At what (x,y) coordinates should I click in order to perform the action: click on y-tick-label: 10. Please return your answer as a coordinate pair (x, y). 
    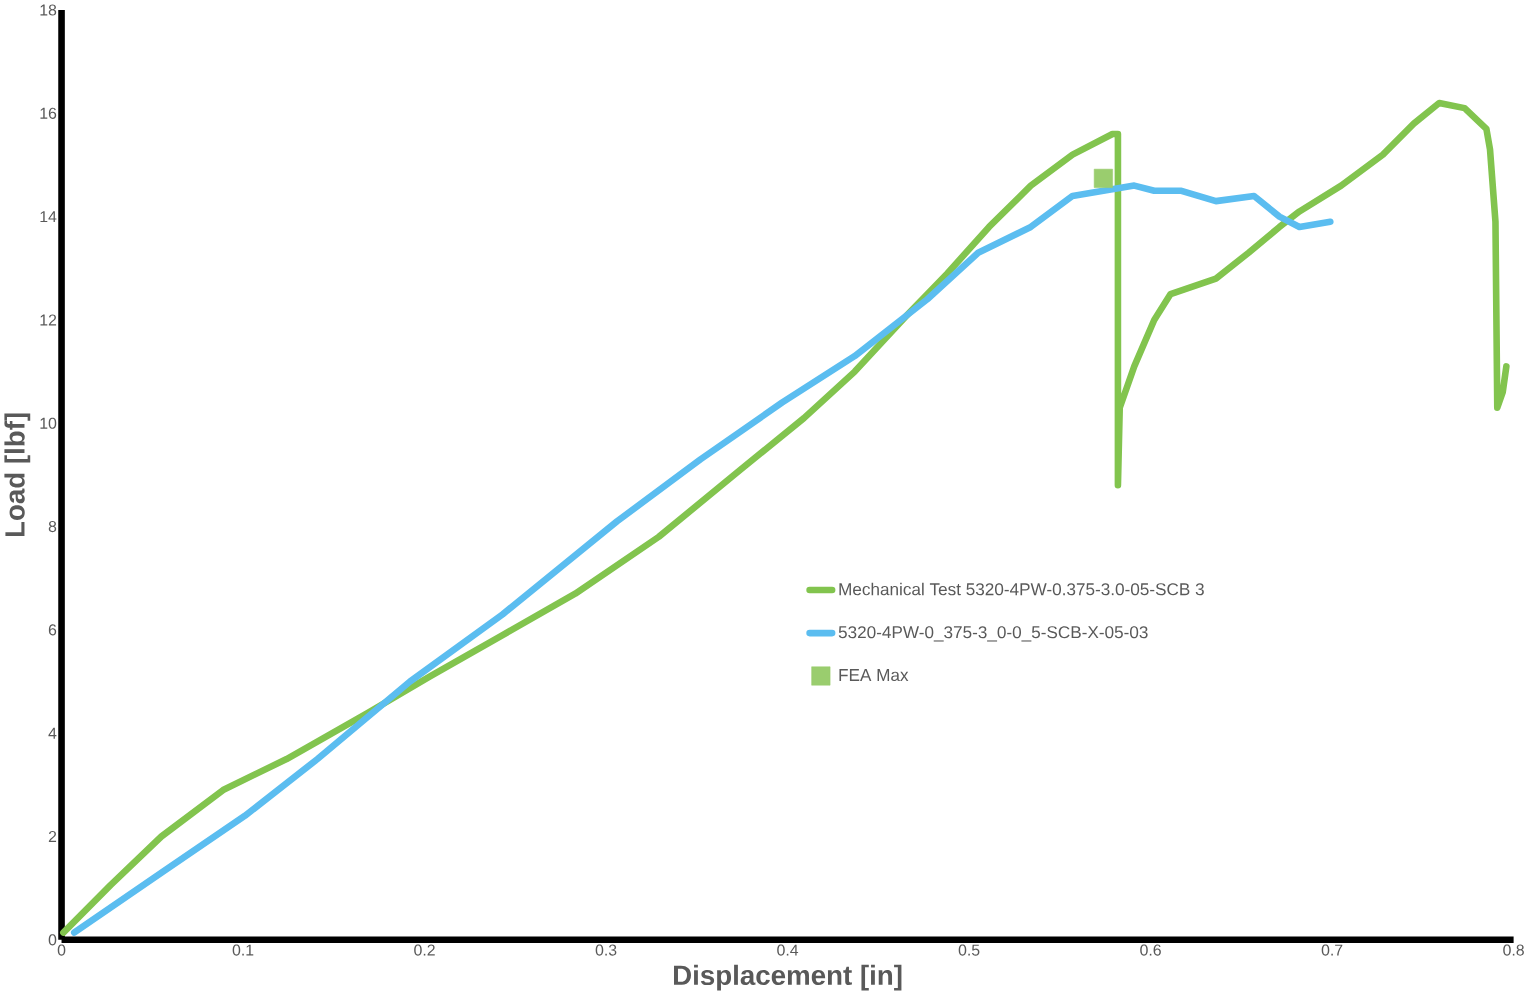
    Looking at the image, I should click on (48, 423).